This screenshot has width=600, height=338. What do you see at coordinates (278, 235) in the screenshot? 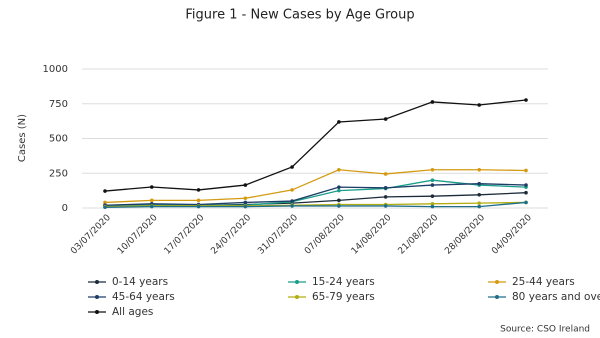
I see `x-tick-label: 31/07/2020` at bounding box center [278, 235].